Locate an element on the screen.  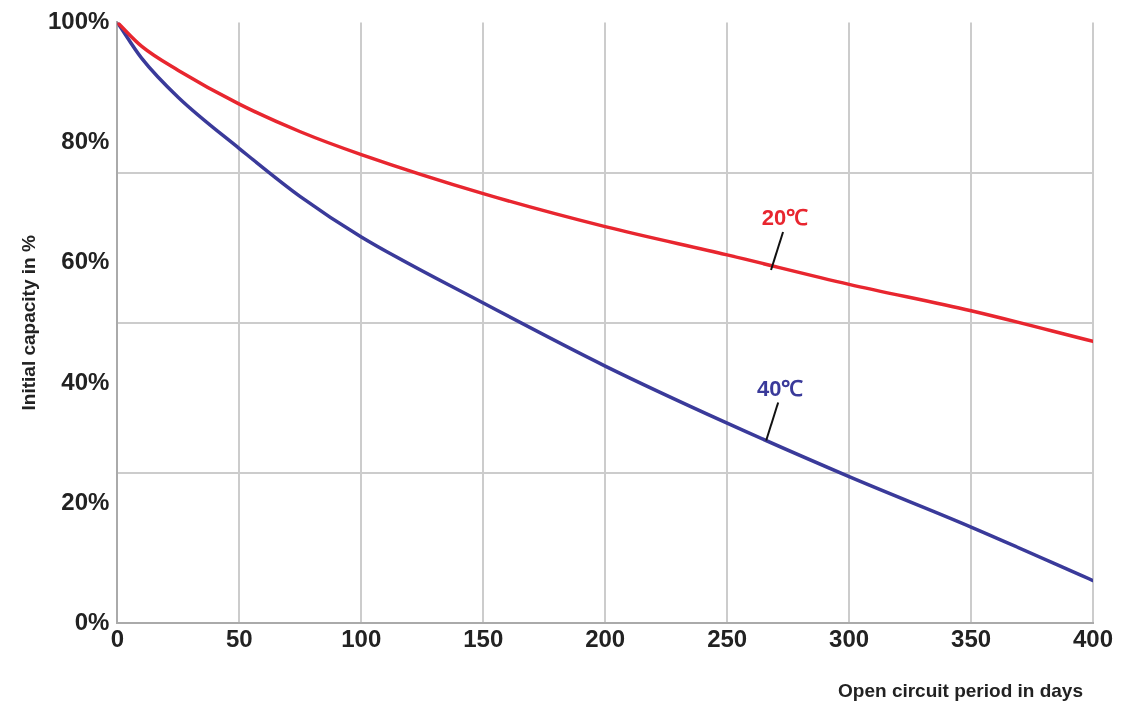
x-tick-label: 0 is located at coordinates (117, 639).